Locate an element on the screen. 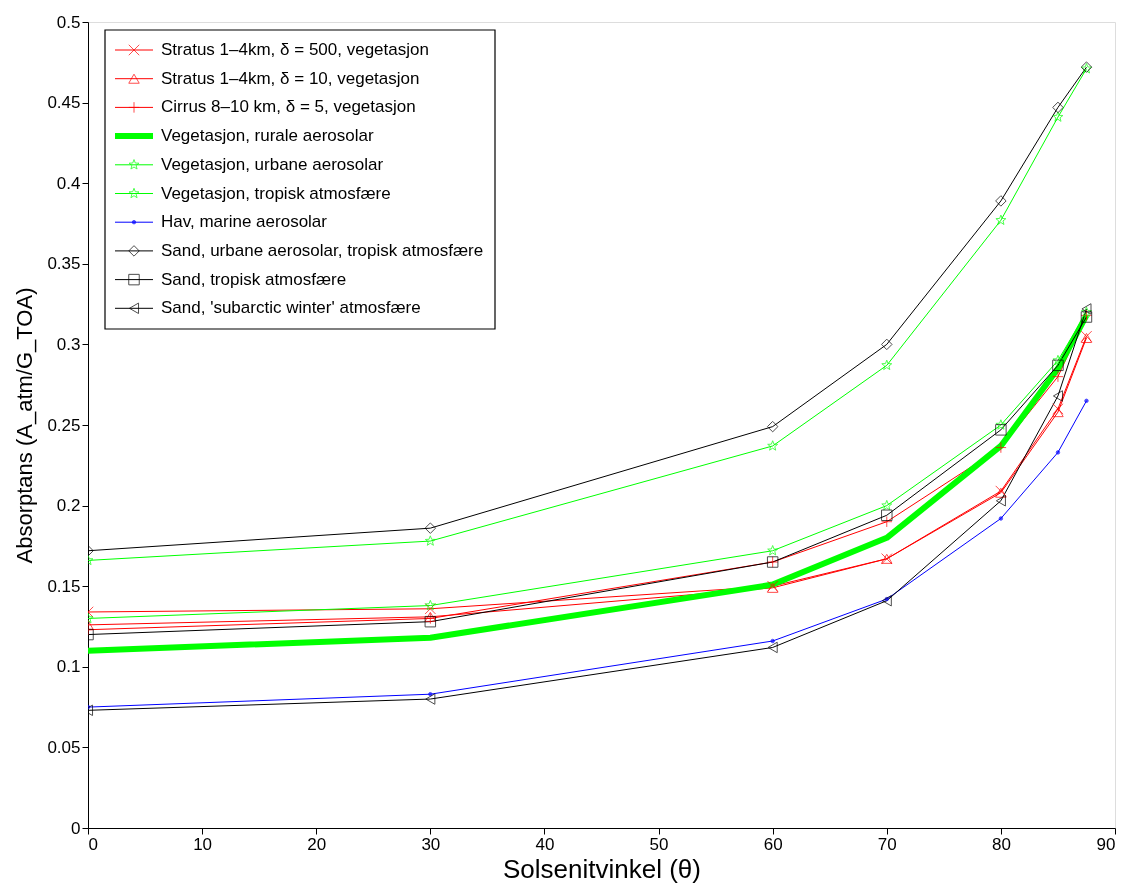  y-tick-label: 0.4 is located at coordinates (68, 183).